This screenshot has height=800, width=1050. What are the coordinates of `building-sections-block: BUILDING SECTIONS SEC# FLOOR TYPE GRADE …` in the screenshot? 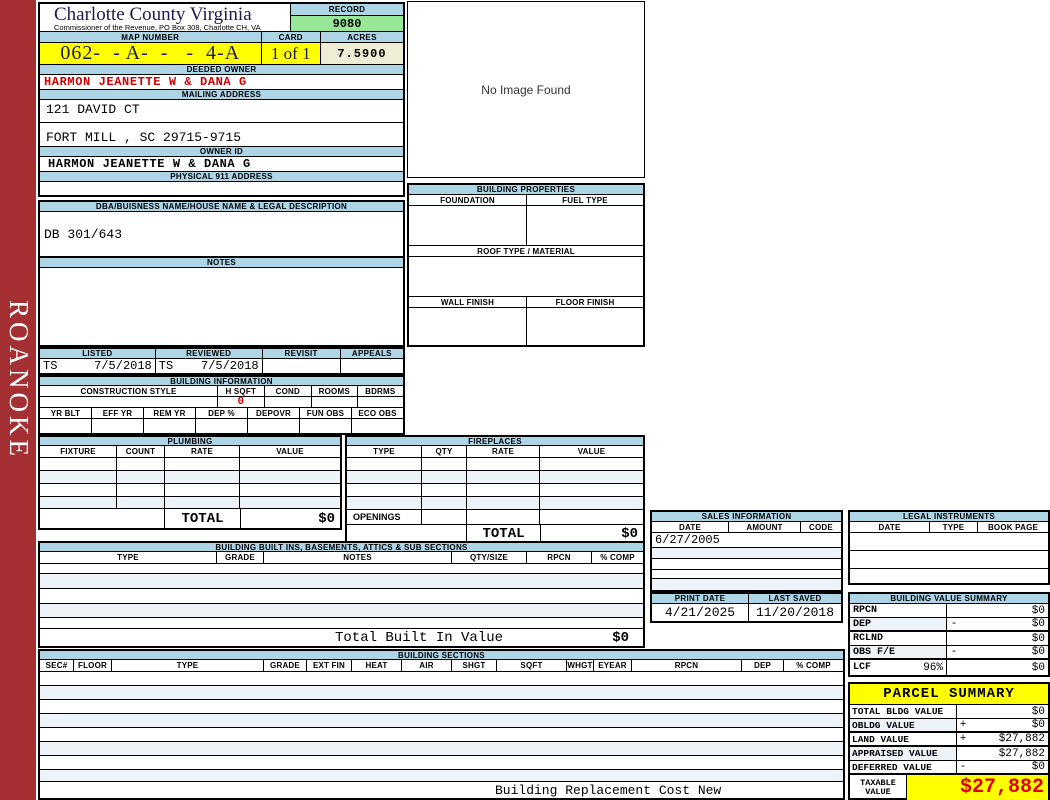 It's located at (441, 724).